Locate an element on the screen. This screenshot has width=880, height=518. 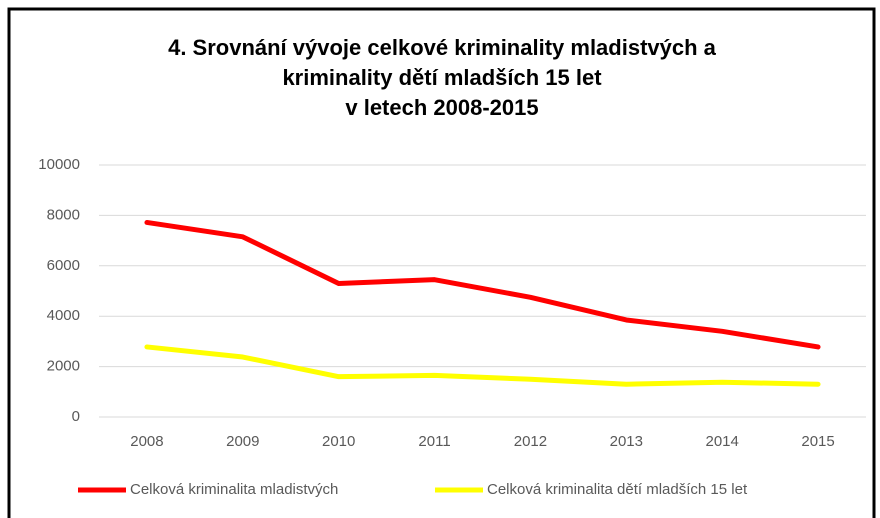
x-tick-label: 2009 is located at coordinates (242, 441).